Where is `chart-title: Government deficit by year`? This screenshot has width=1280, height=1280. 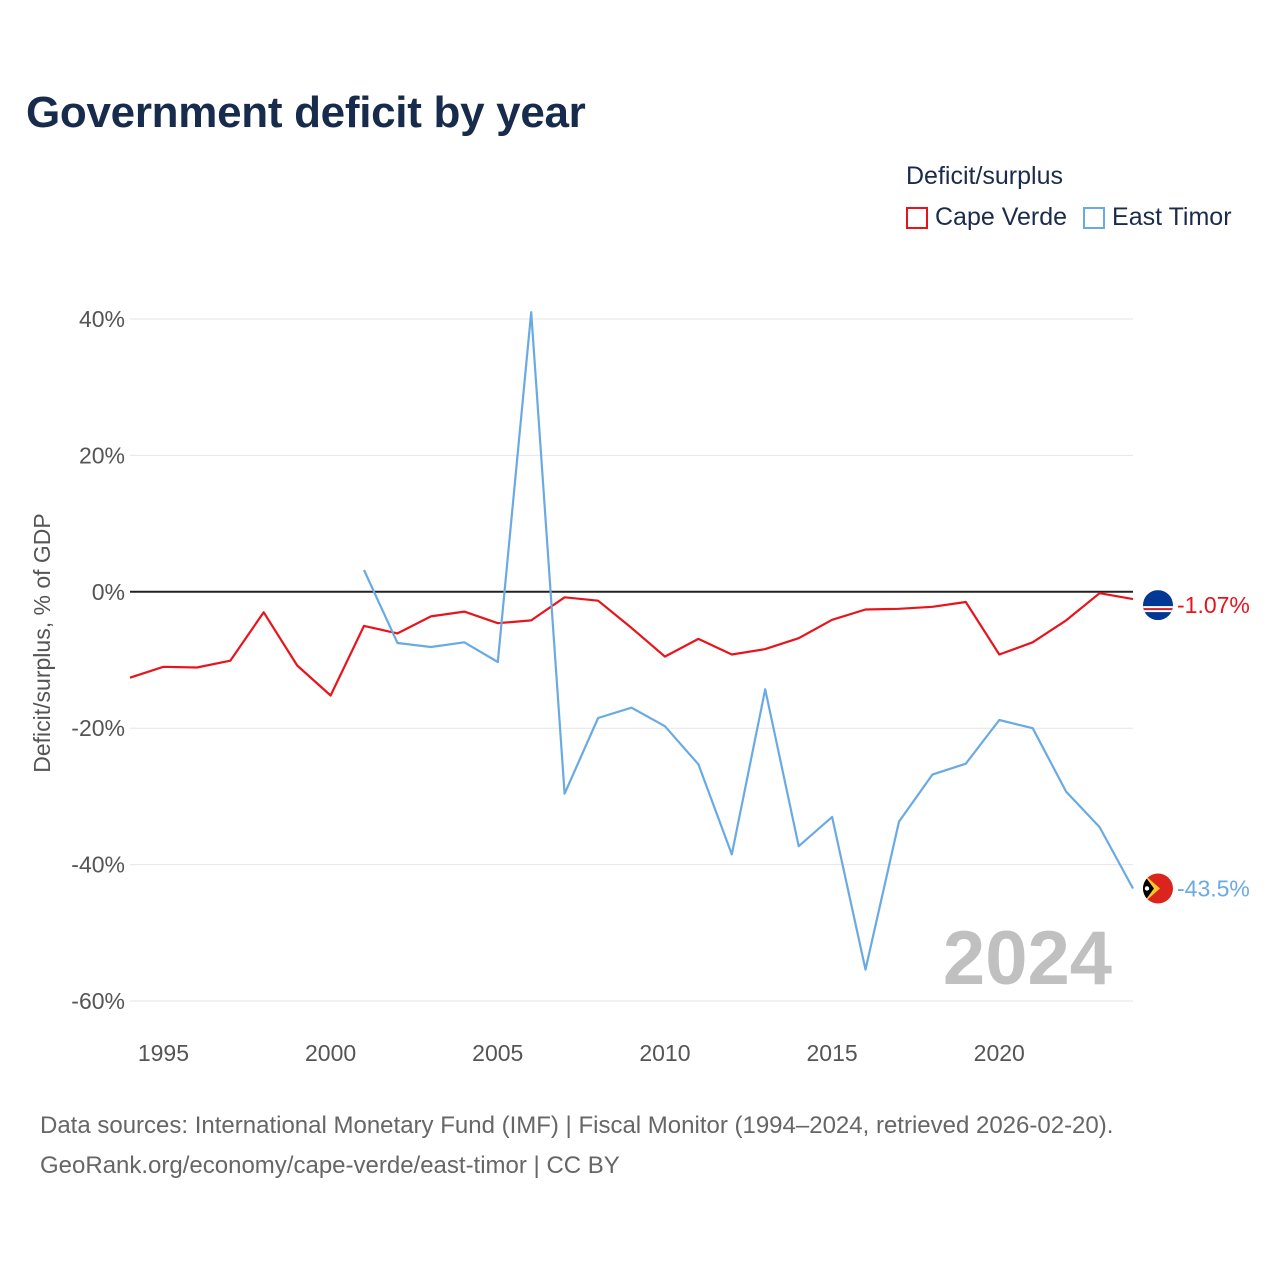
chart-title: Government deficit by year is located at coordinates (306, 112).